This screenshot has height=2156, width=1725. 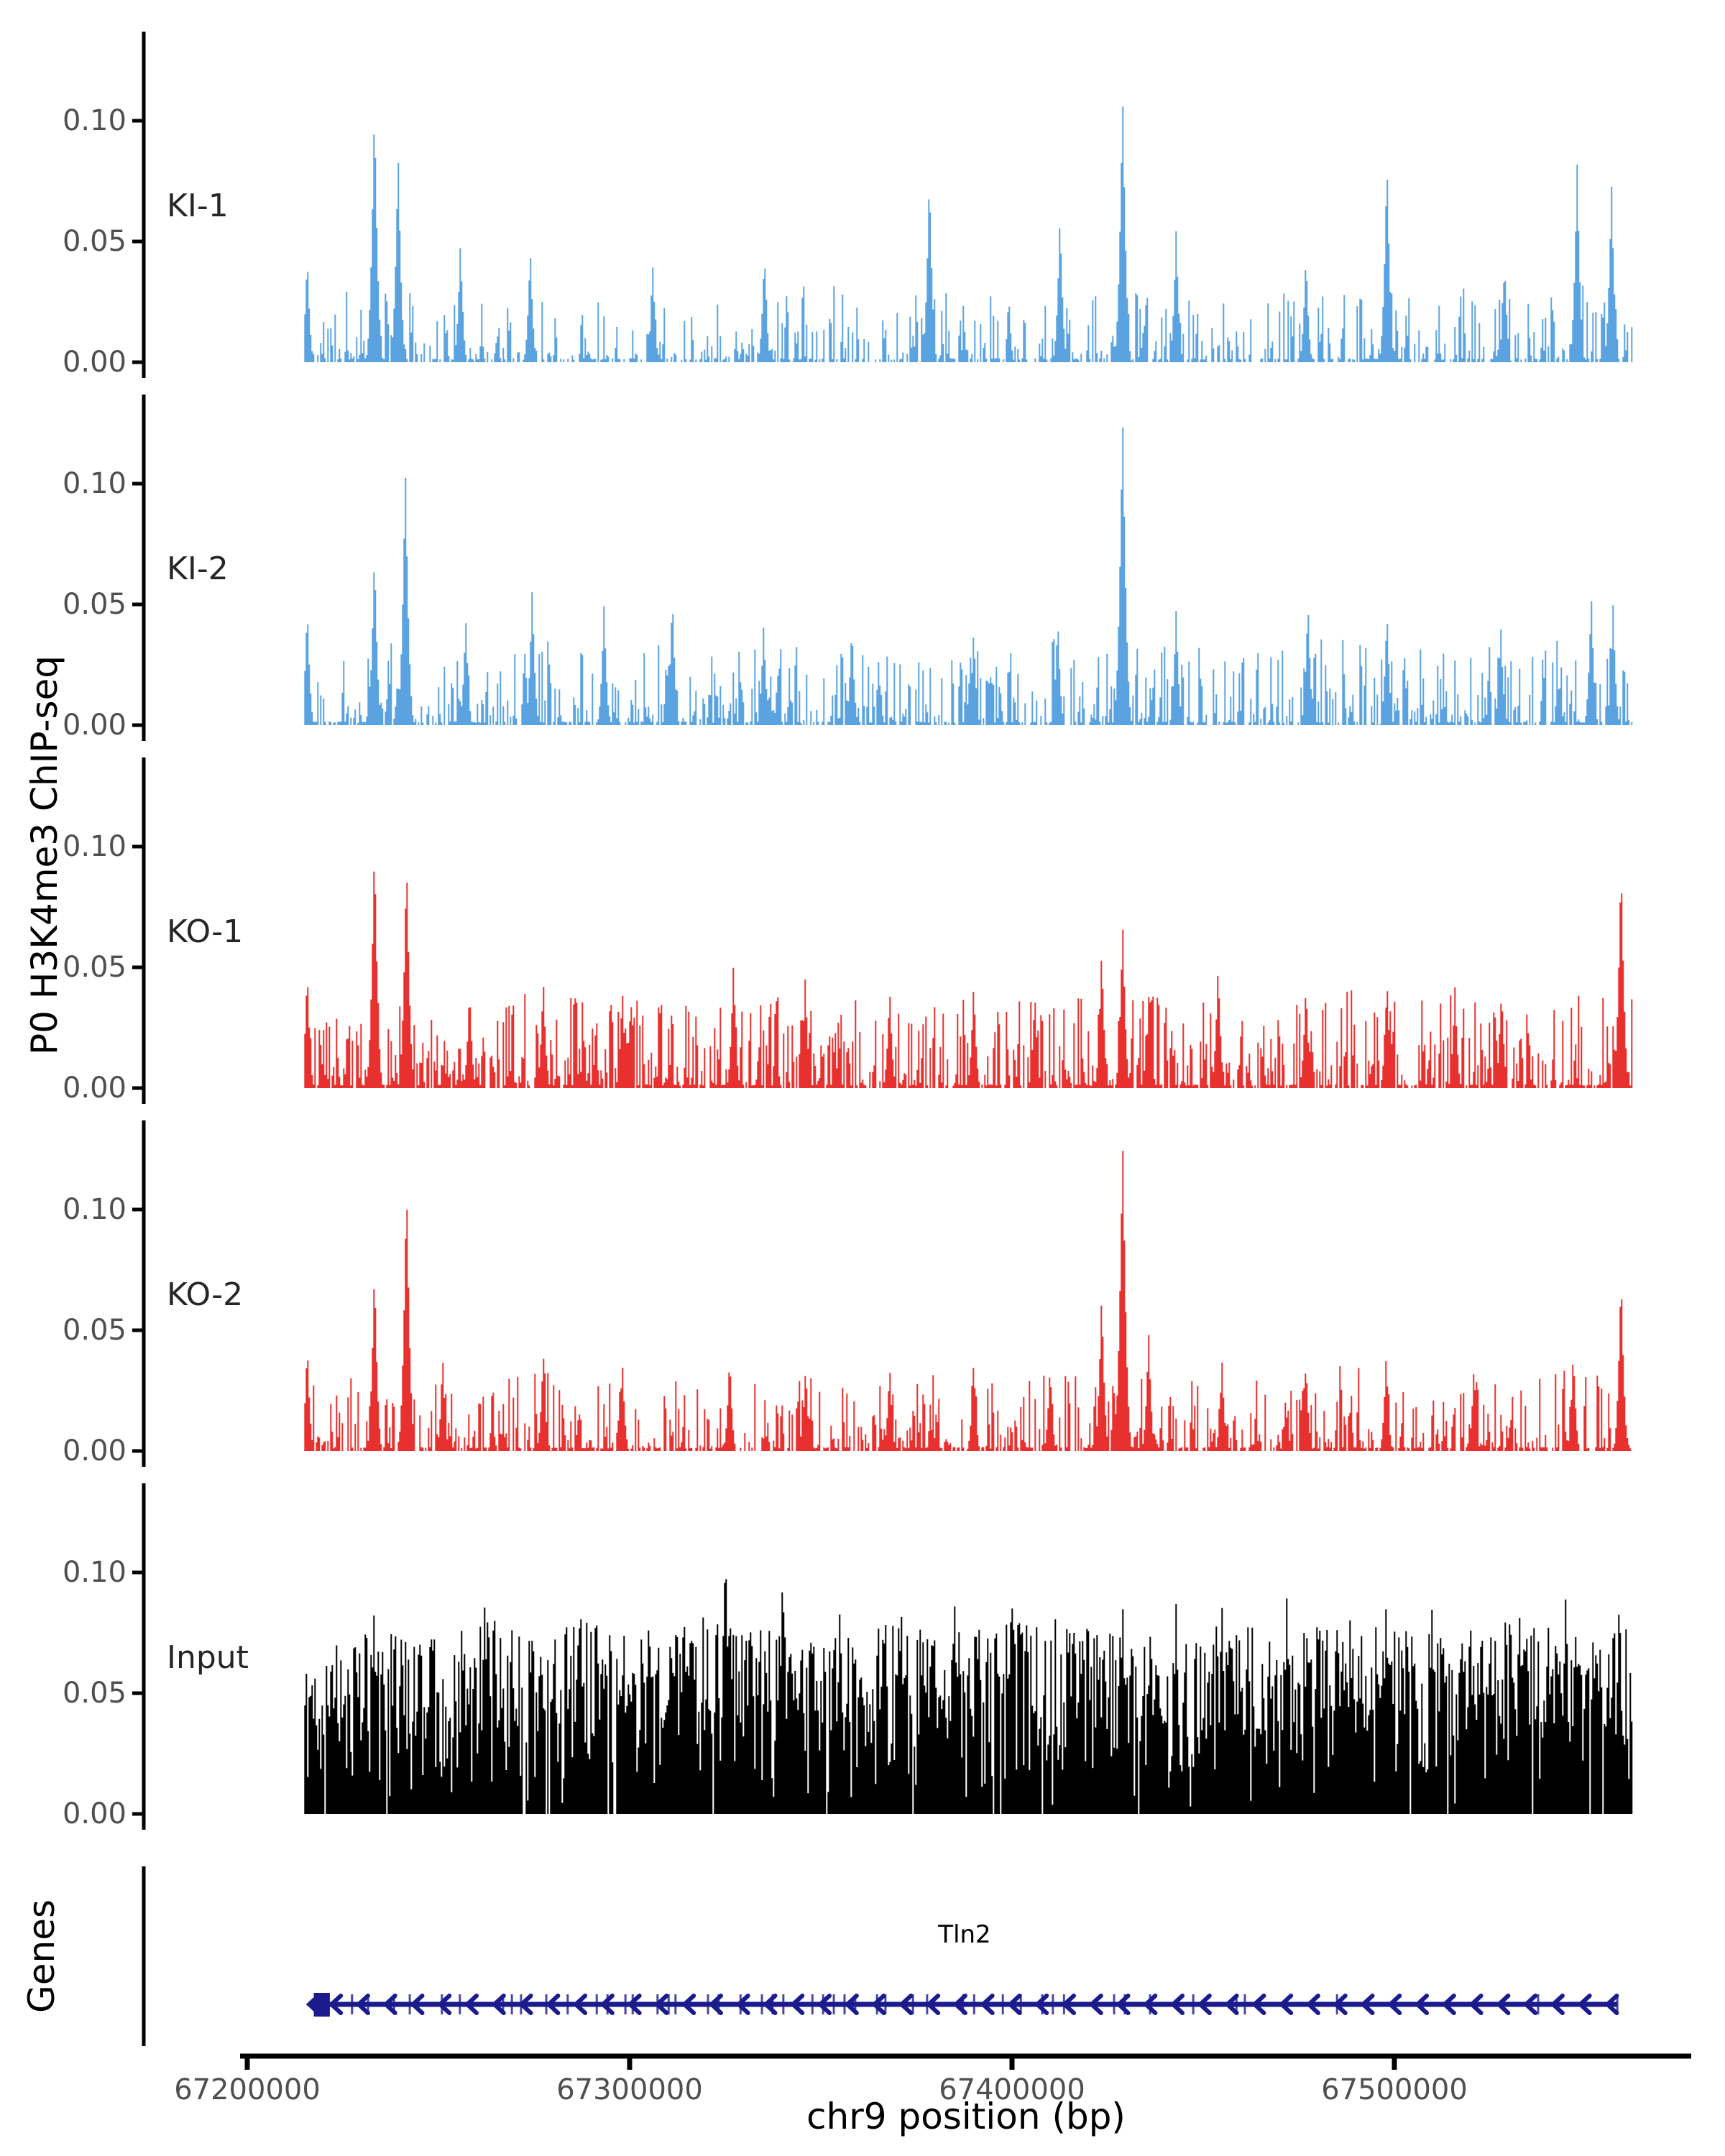 What do you see at coordinates (205, 1294) in the screenshot?
I see `track-label-KO-2: KO-2` at bounding box center [205, 1294].